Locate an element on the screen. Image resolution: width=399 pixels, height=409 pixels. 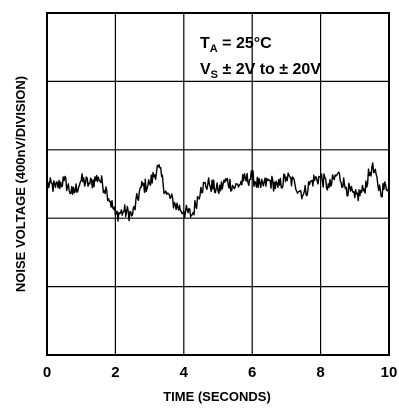
noise-trace is located at coordinates (218, 192).